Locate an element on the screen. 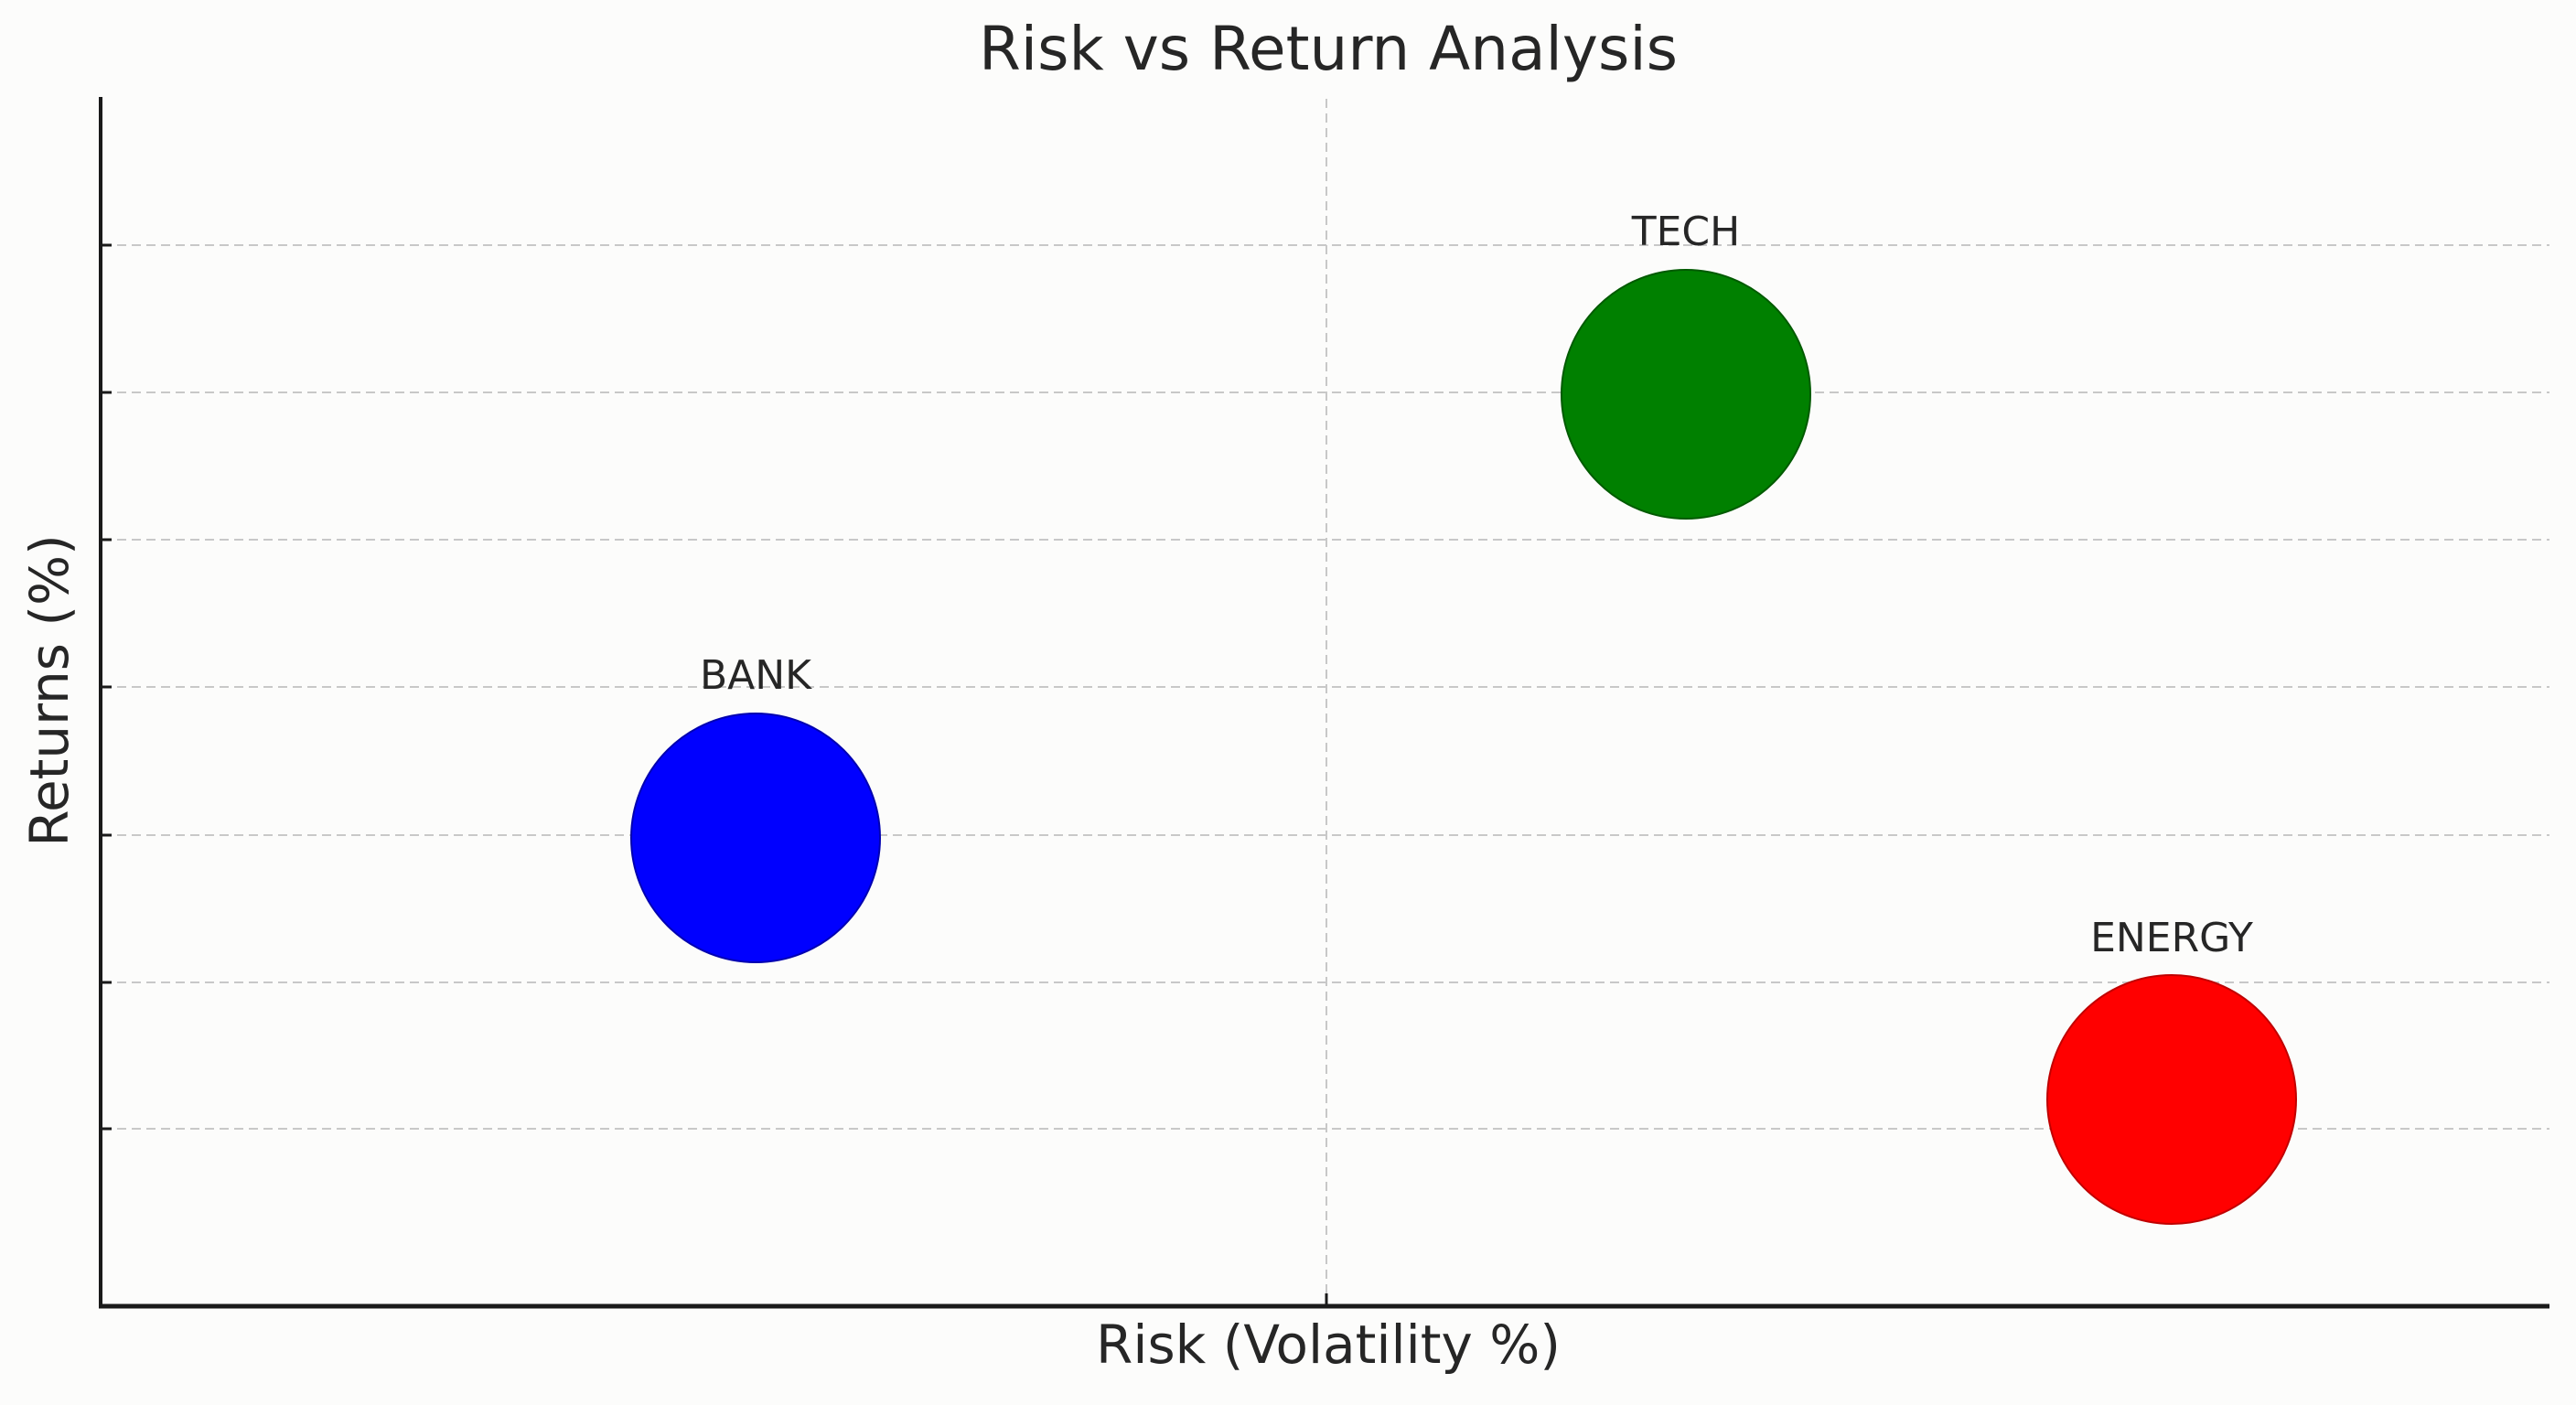 The height and width of the screenshot is (1405, 2576). x-axis-label: Risk (Volatility %) is located at coordinates (1328, 1345).